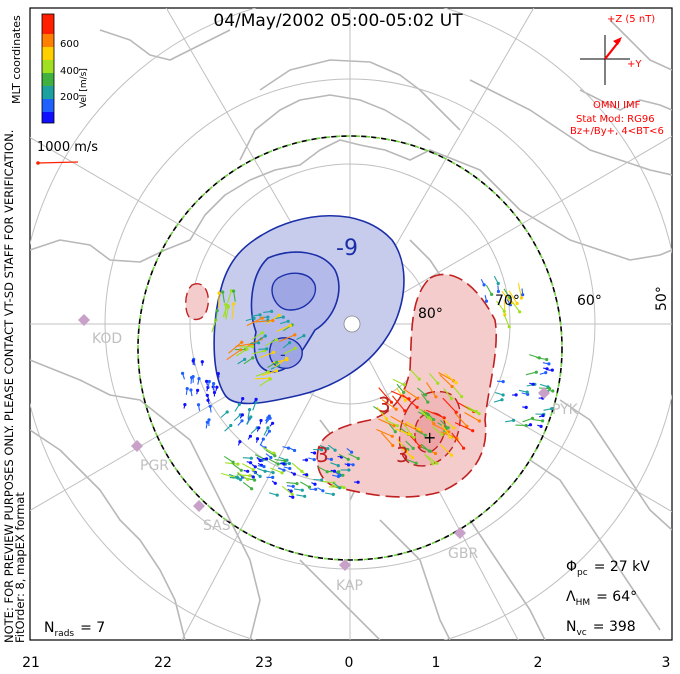  What do you see at coordinates (199, 506) in the screenshot?
I see `station-marker-sas` at bounding box center [199, 506].